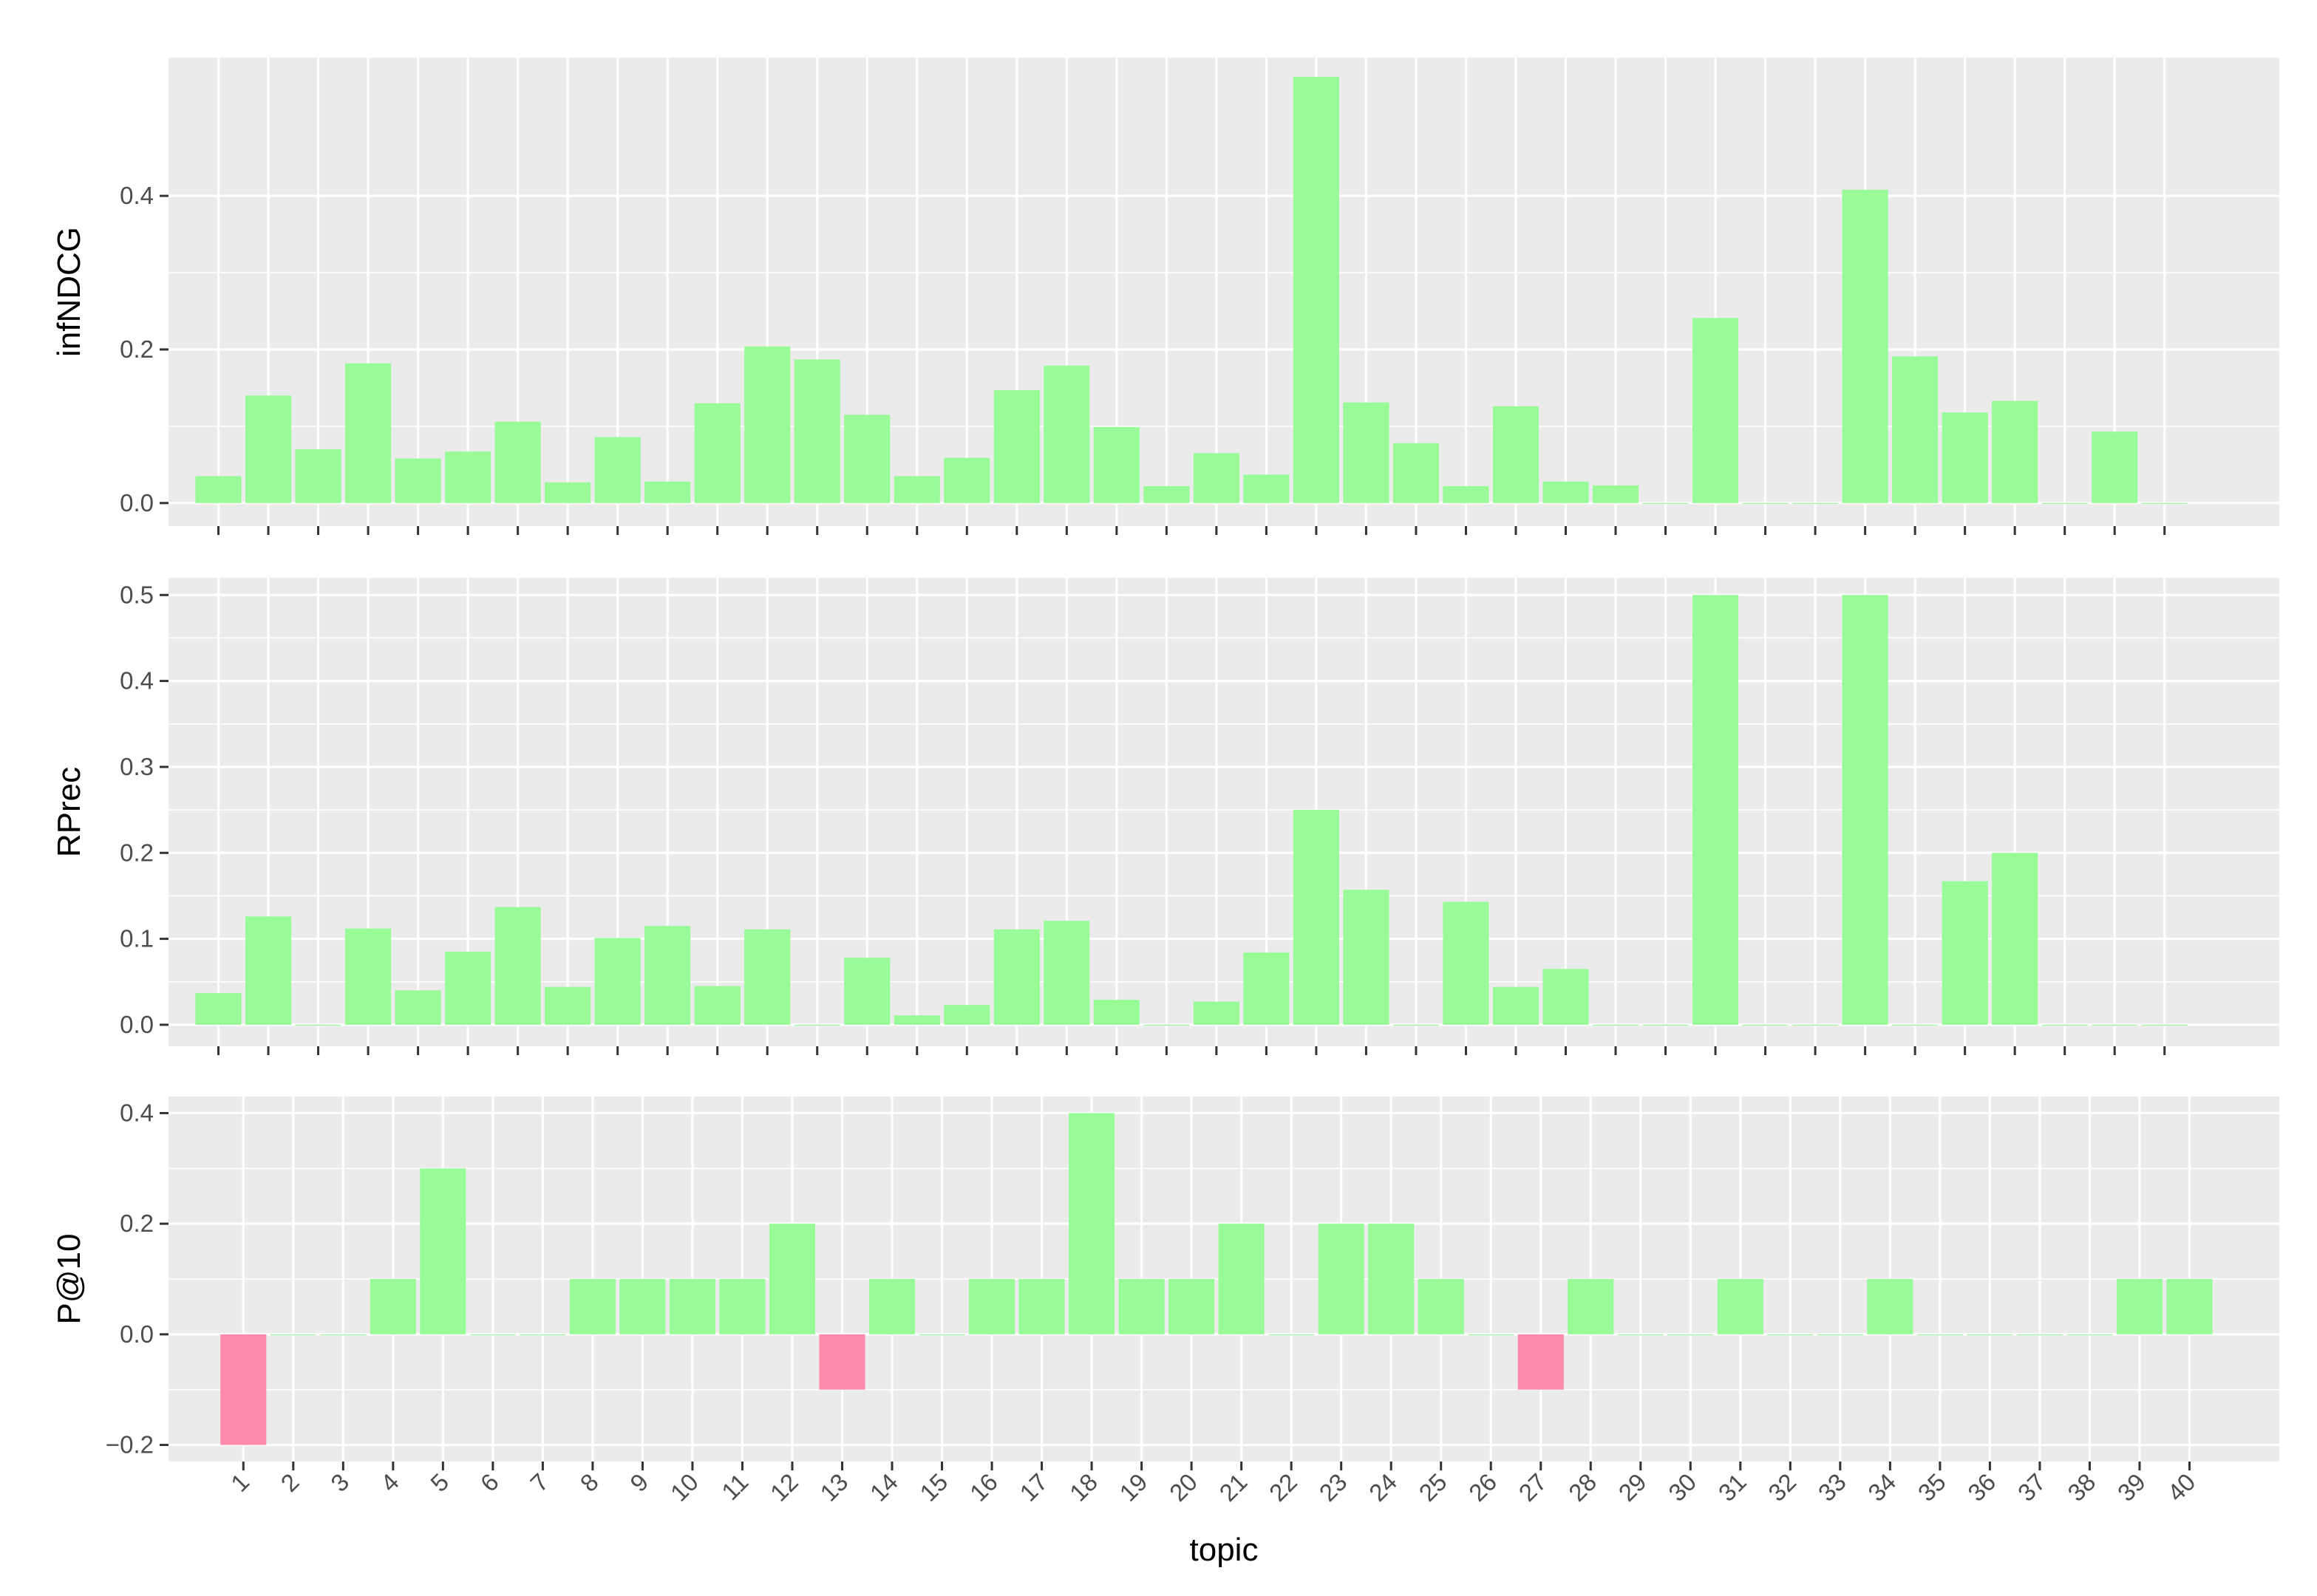 This screenshot has height=1596, width=2317. What do you see at coordinates (639, 1482) in the screenshot?
I see `x-tick-label: 9` at bounding box center [639, 1482].